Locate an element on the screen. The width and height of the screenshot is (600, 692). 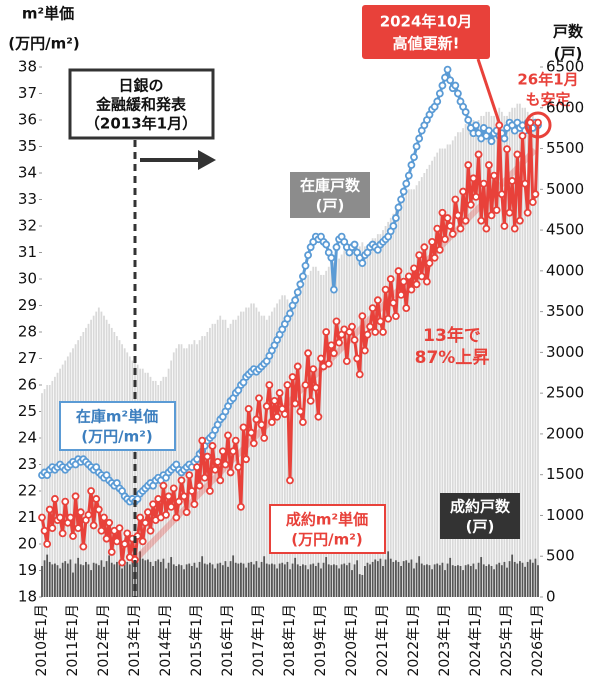
x-tick-label: 2013年1月 is located at coordinates (135, 640).